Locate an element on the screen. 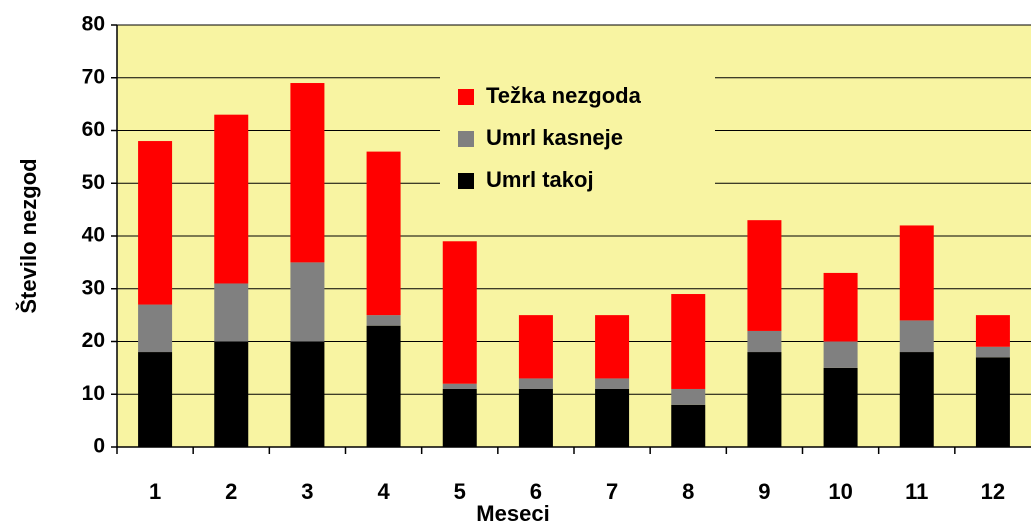 This screenshot has height=527, width=1031. x-tick-label: 3 is located at coordinates (307, 491).